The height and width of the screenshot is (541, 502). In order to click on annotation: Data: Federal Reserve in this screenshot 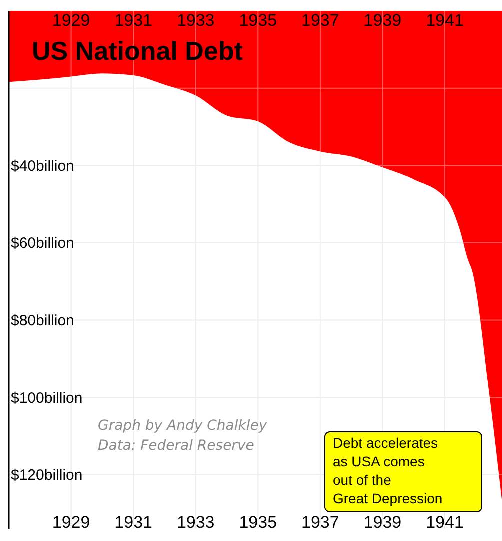, I will do `click(176, 446)`.